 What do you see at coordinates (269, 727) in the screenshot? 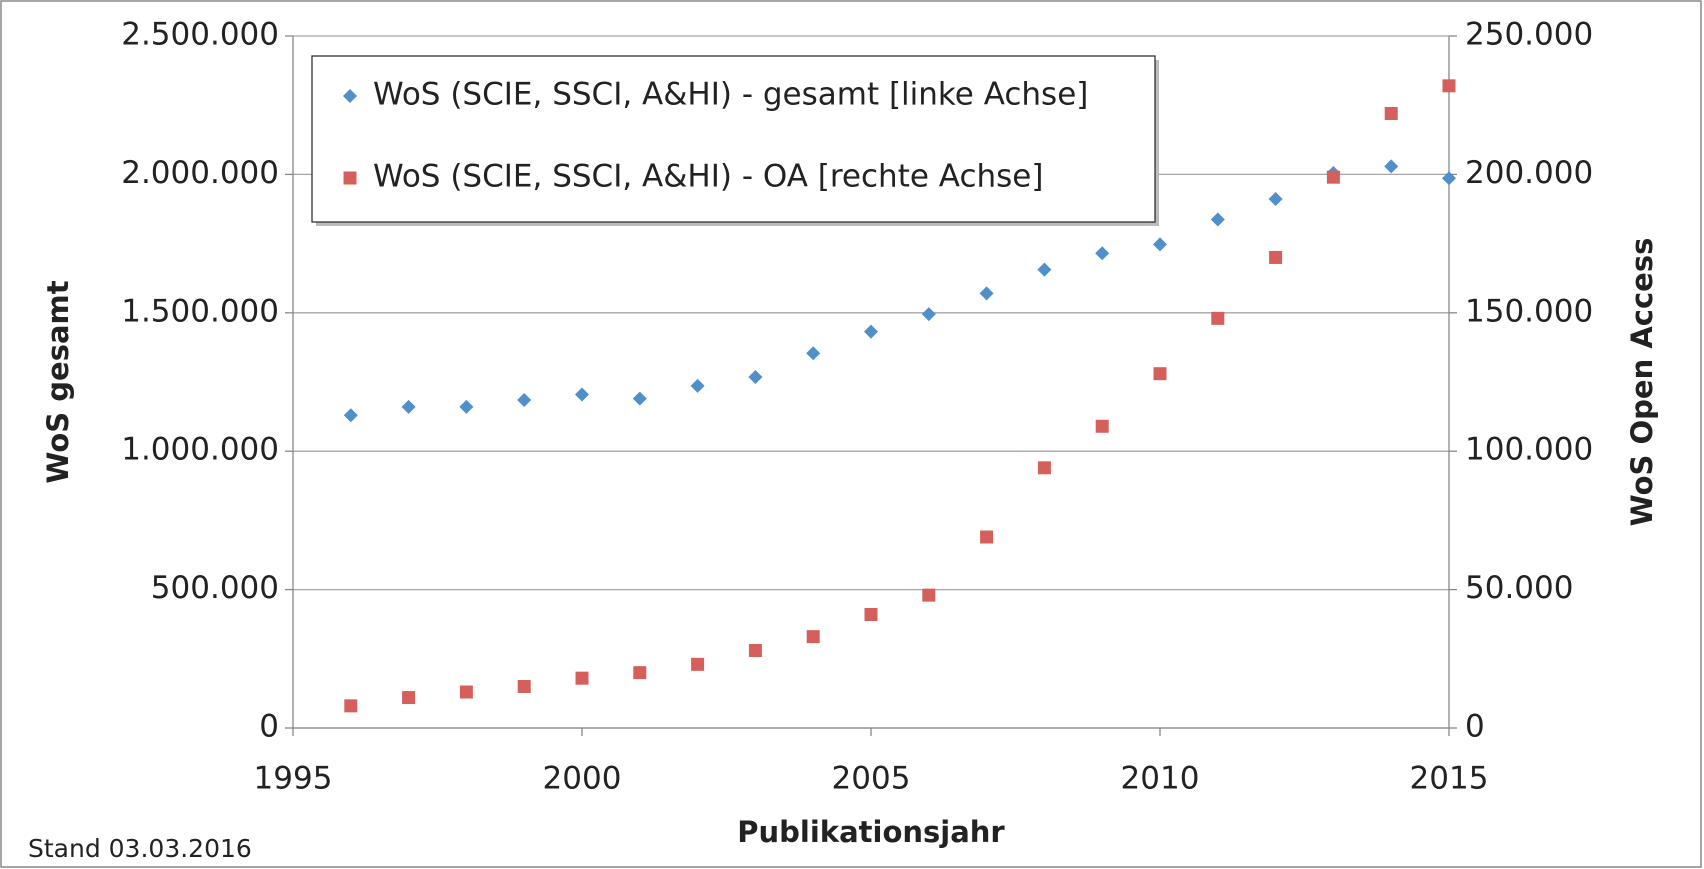
I see `y-tick-label: 0` at bounding box center [269, 727].